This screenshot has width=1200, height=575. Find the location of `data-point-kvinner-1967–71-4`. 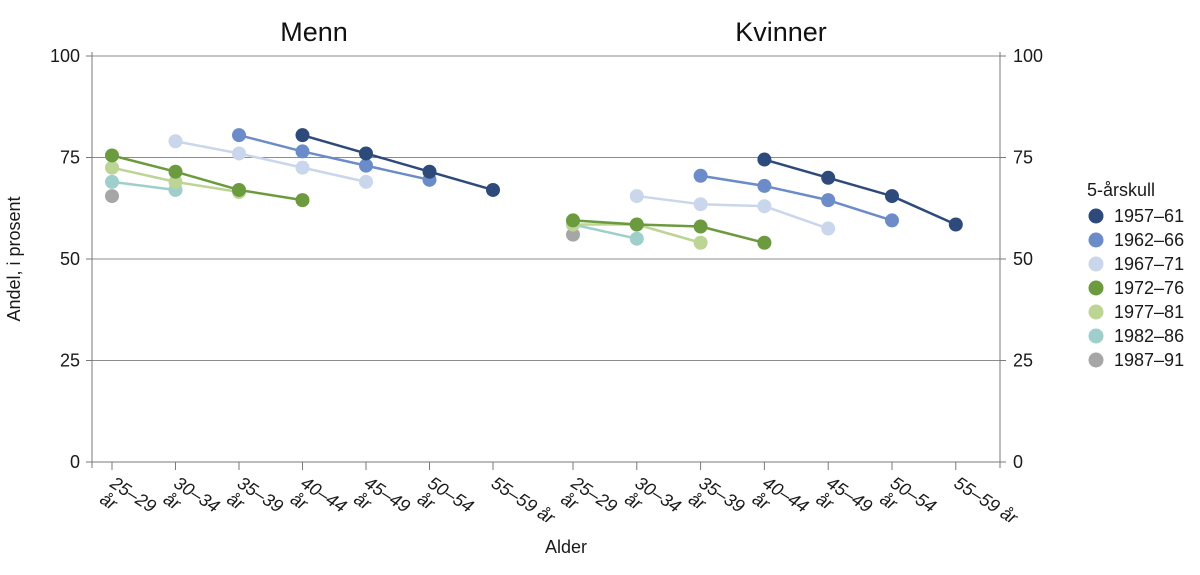

data-point-kvinner-1967–71-4 is located at coordinates (828, 228).